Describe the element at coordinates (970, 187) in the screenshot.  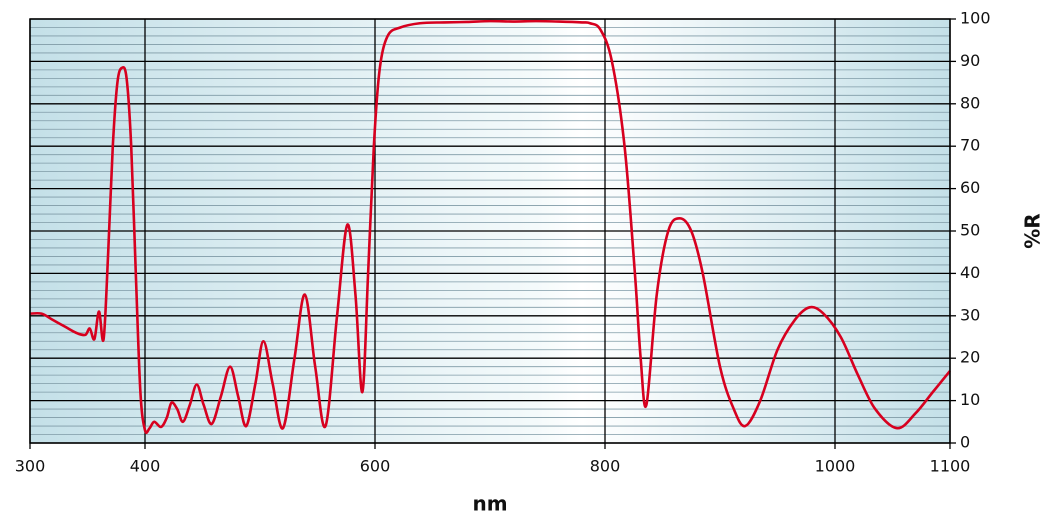
I see `y-tick-label: 60` at that location.